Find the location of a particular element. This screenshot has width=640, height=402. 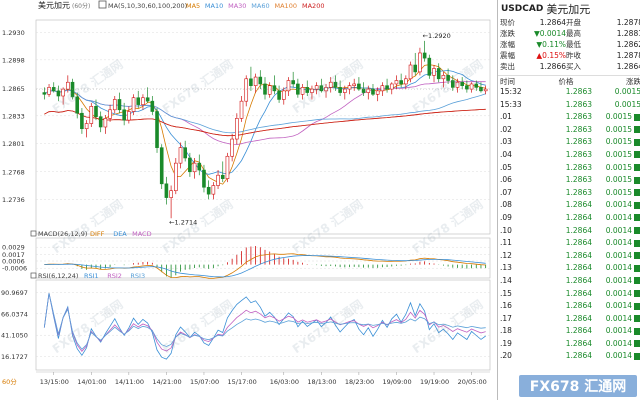

tick-row: .15 1.2864 0.0014 is located at coordinates (569, 294).